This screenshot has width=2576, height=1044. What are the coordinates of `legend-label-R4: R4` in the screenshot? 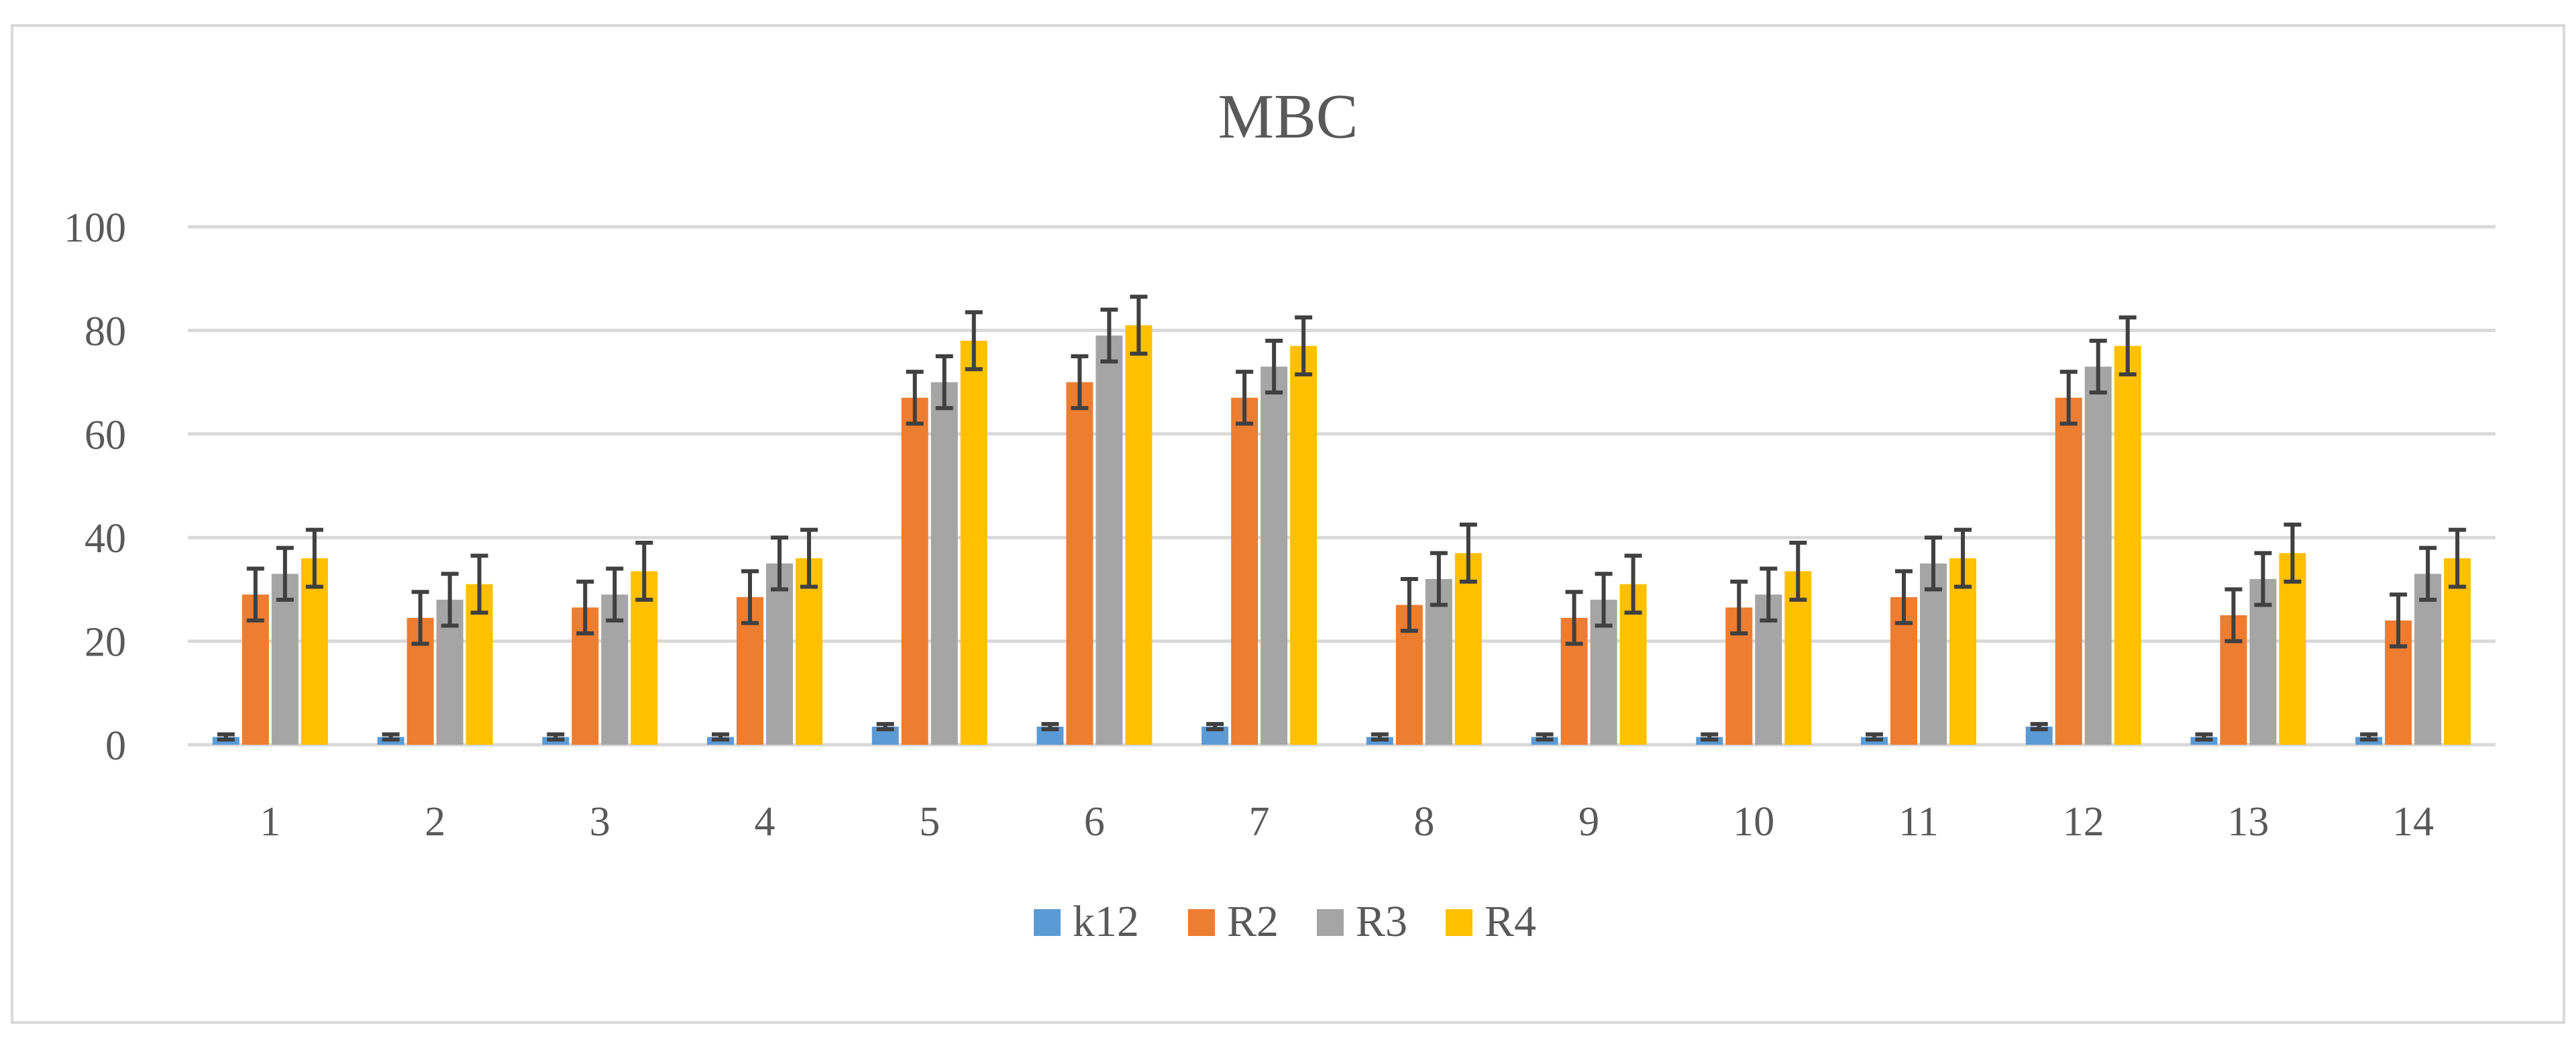 It's located at (1510, 921).